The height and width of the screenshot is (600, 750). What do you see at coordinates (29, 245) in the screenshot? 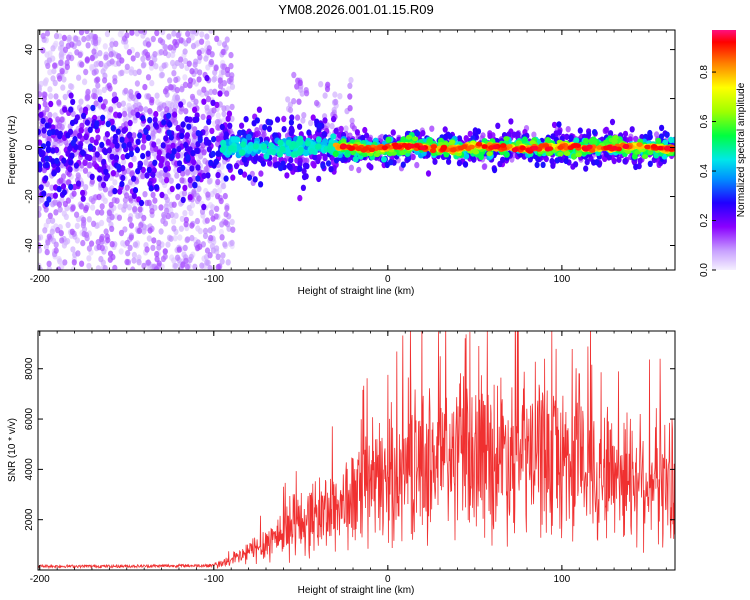
I see `y-tick-label: -40` at bounding box center [29, 245].